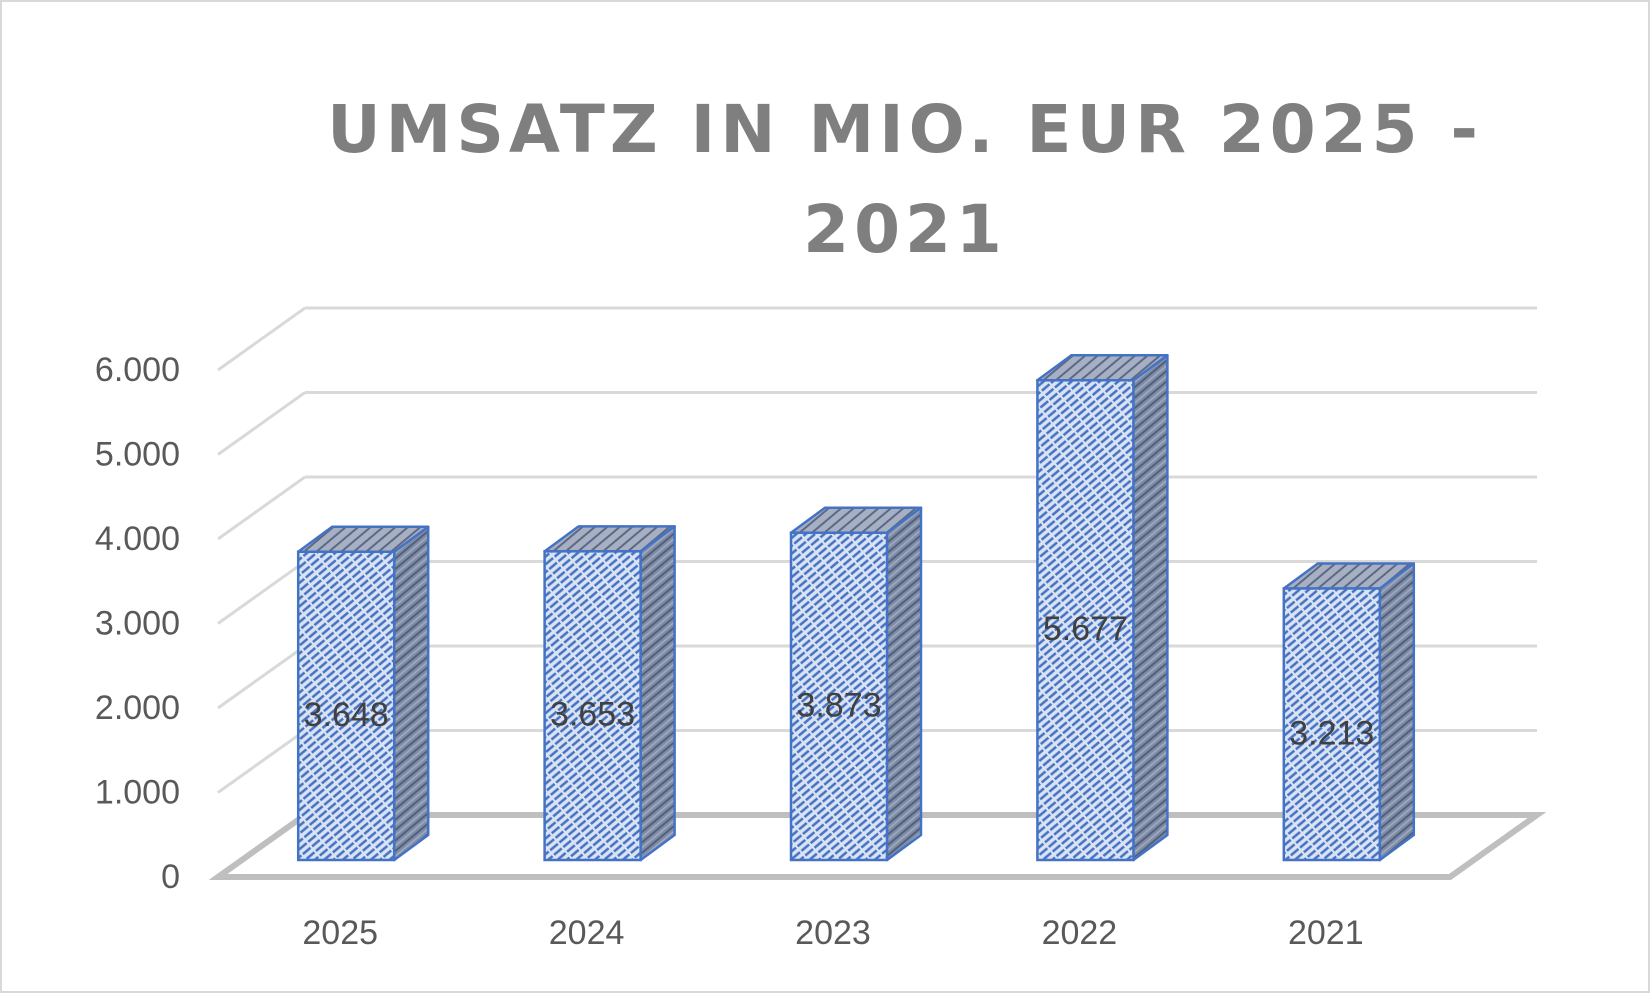 This screenshot has width=1650, height=993. I want to click on chart-floor, so click(877, 846).